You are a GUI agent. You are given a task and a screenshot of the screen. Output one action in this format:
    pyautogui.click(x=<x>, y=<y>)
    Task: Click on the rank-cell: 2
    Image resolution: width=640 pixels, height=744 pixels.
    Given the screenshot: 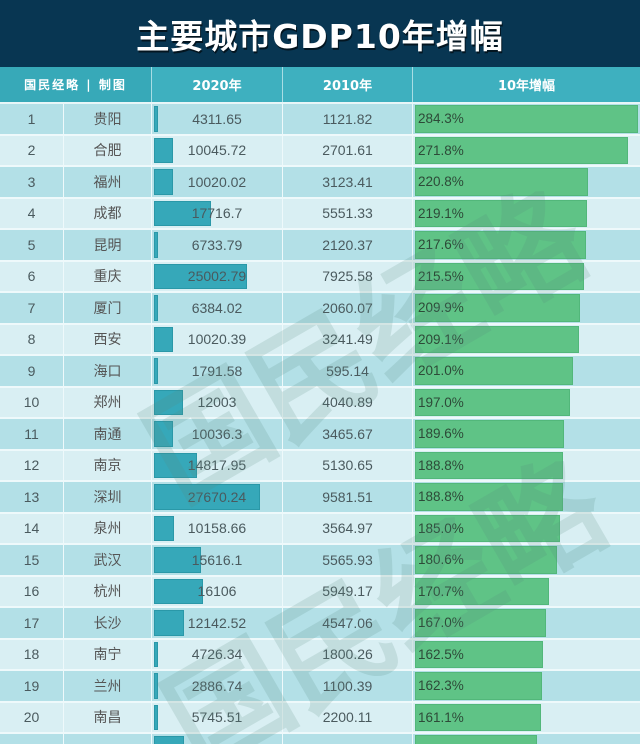 What is the action you would take?
    pyautogui.click(x=32, y=150)
    